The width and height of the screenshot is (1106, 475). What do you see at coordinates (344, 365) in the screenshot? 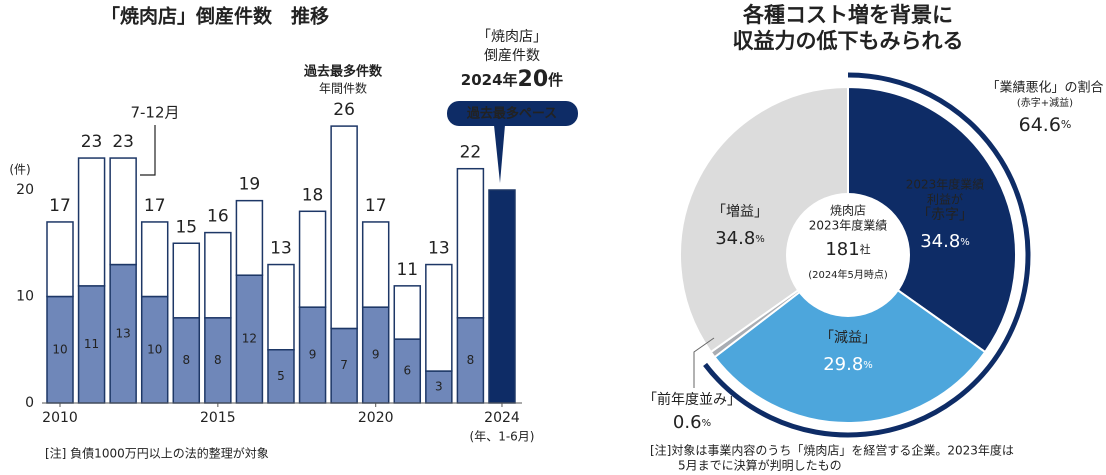
I see `value-label: 7` at bounding box center [344, 365].